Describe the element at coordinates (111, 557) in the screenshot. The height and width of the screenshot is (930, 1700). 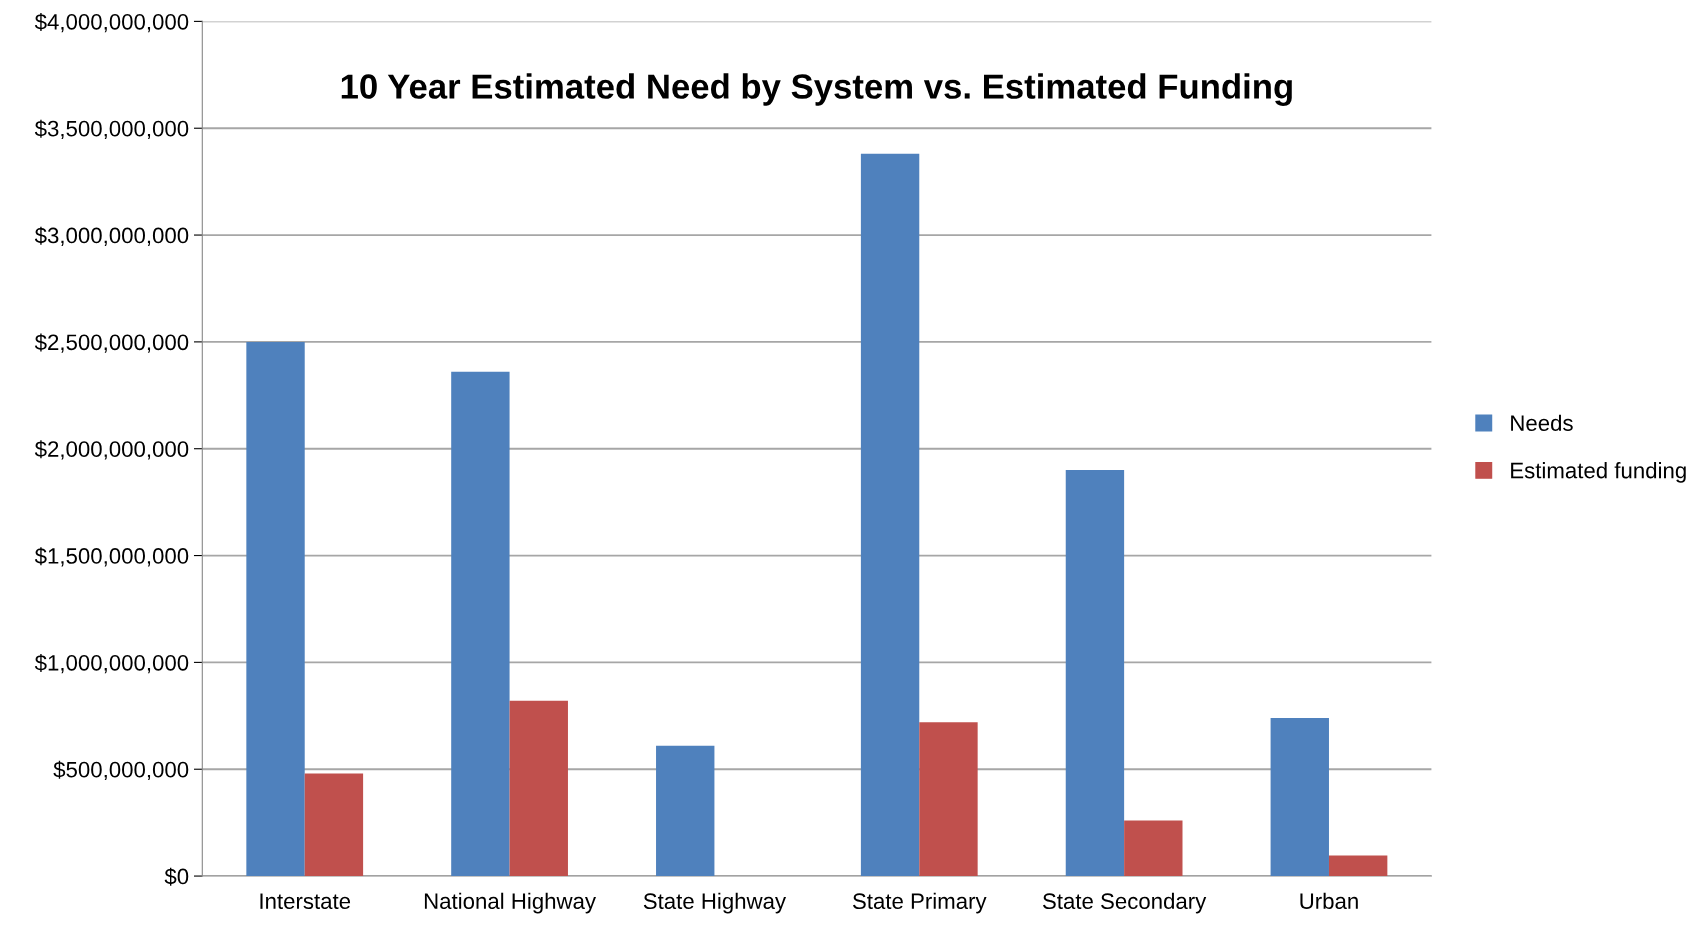
I see `y-tick-label: $1,500,000,000` at that location.